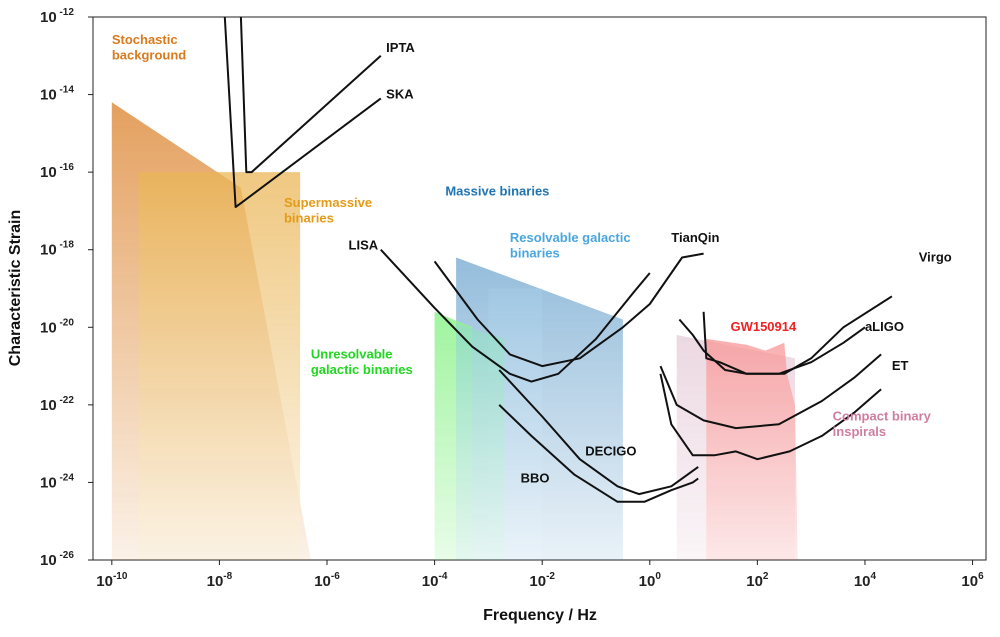  I want to click on curve-bbo, so click(598, 453).